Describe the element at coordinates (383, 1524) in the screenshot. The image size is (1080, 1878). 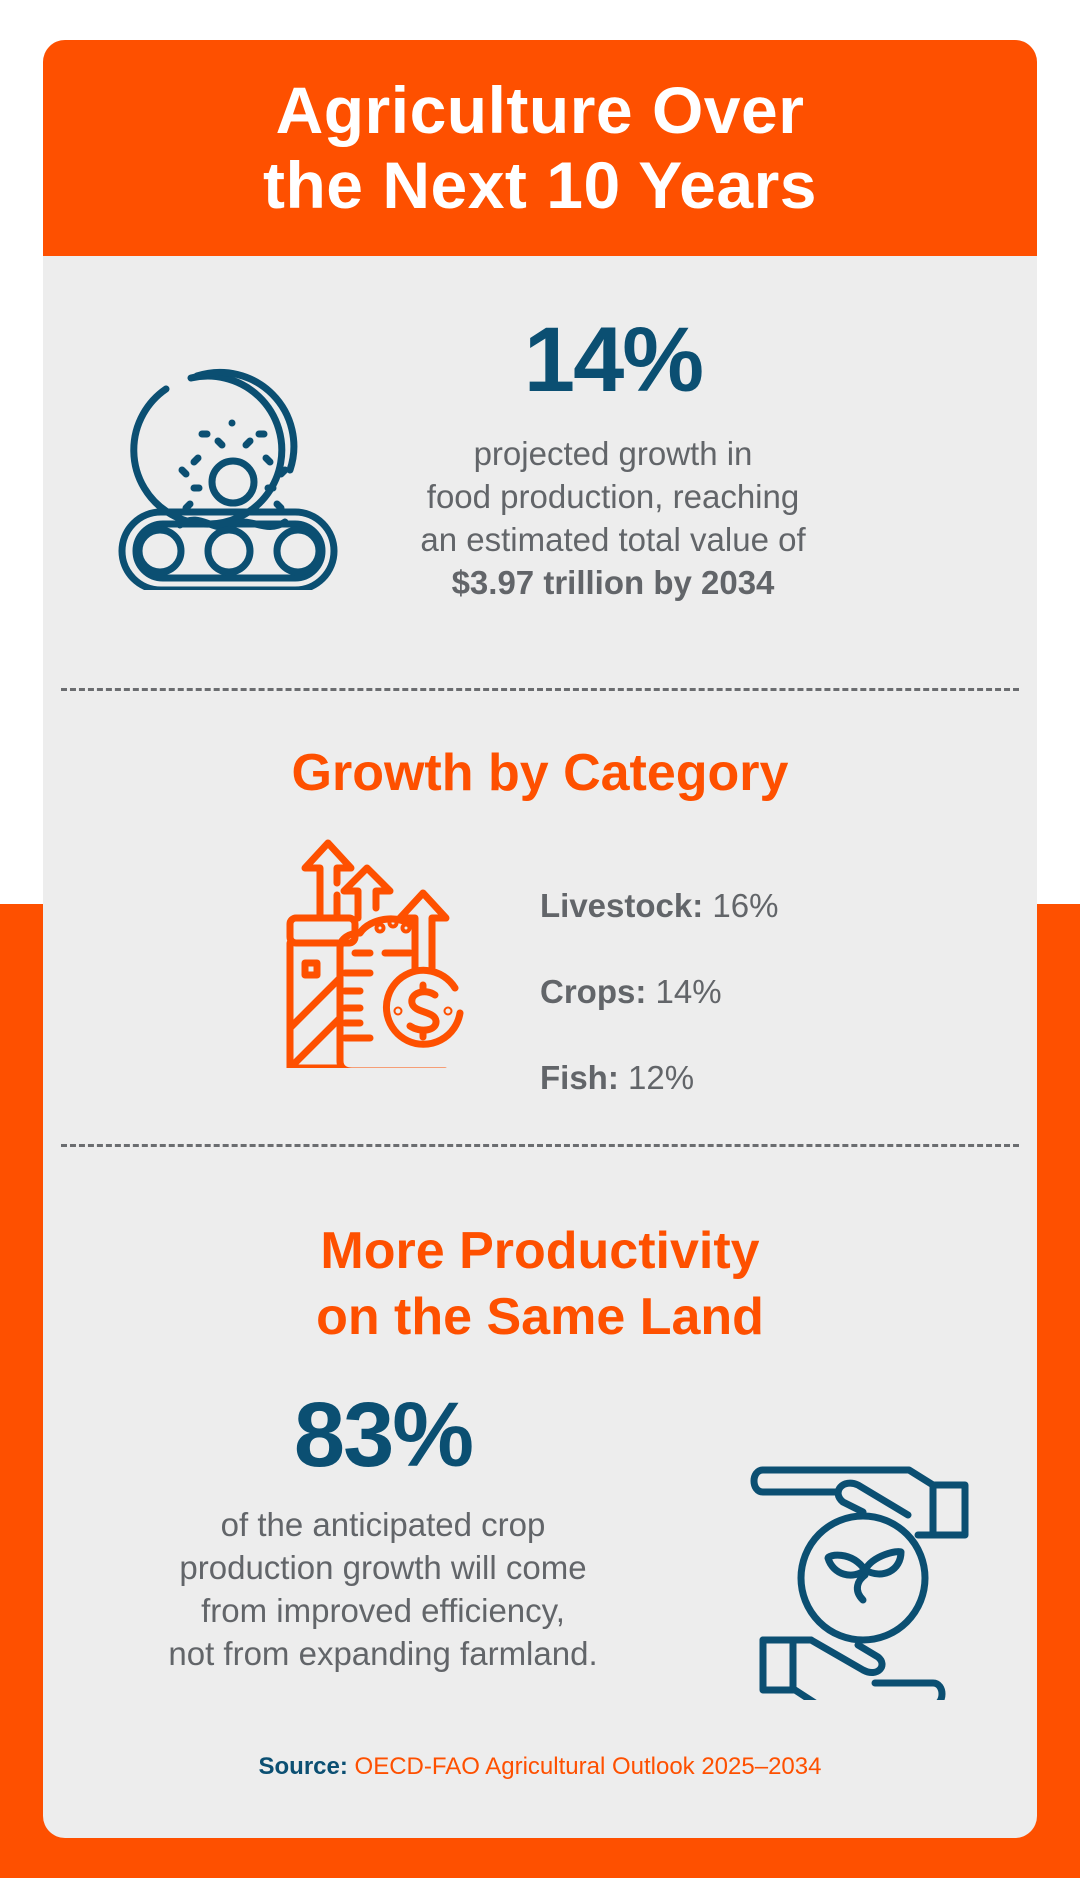
I see `desc-line: of the anticipated crop` at that location.